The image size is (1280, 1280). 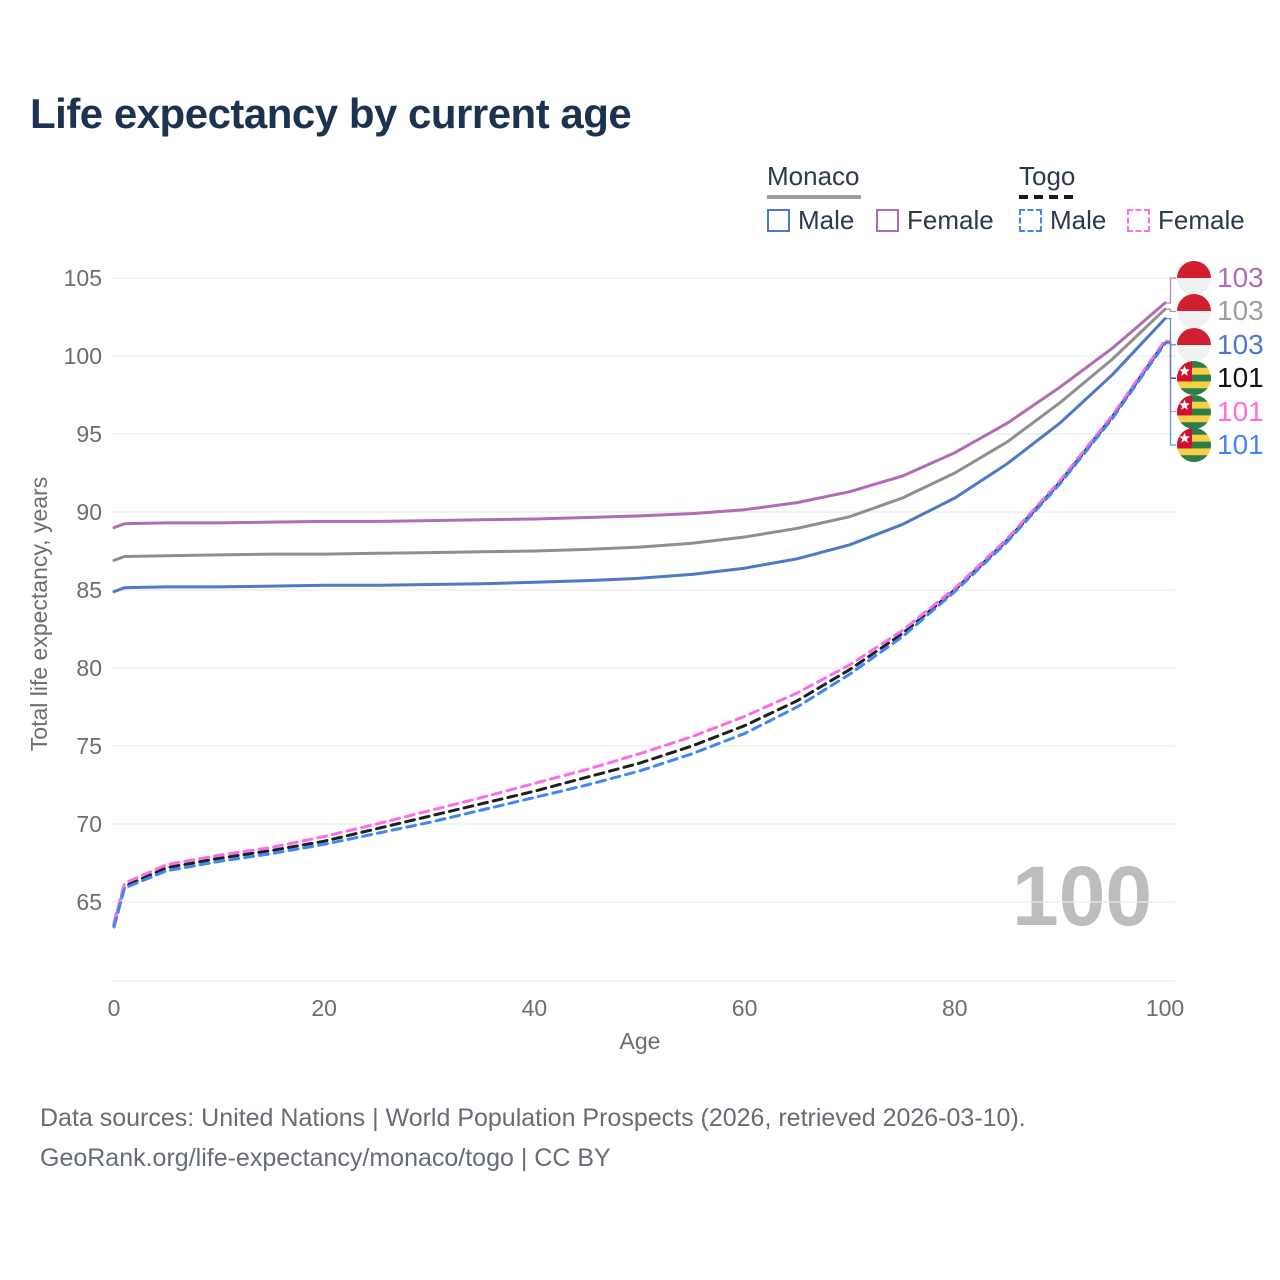 What do you see at coordinates (639, 415) in the screenshot?
I see `line-monaco-female` at bounding box center [639, 415].